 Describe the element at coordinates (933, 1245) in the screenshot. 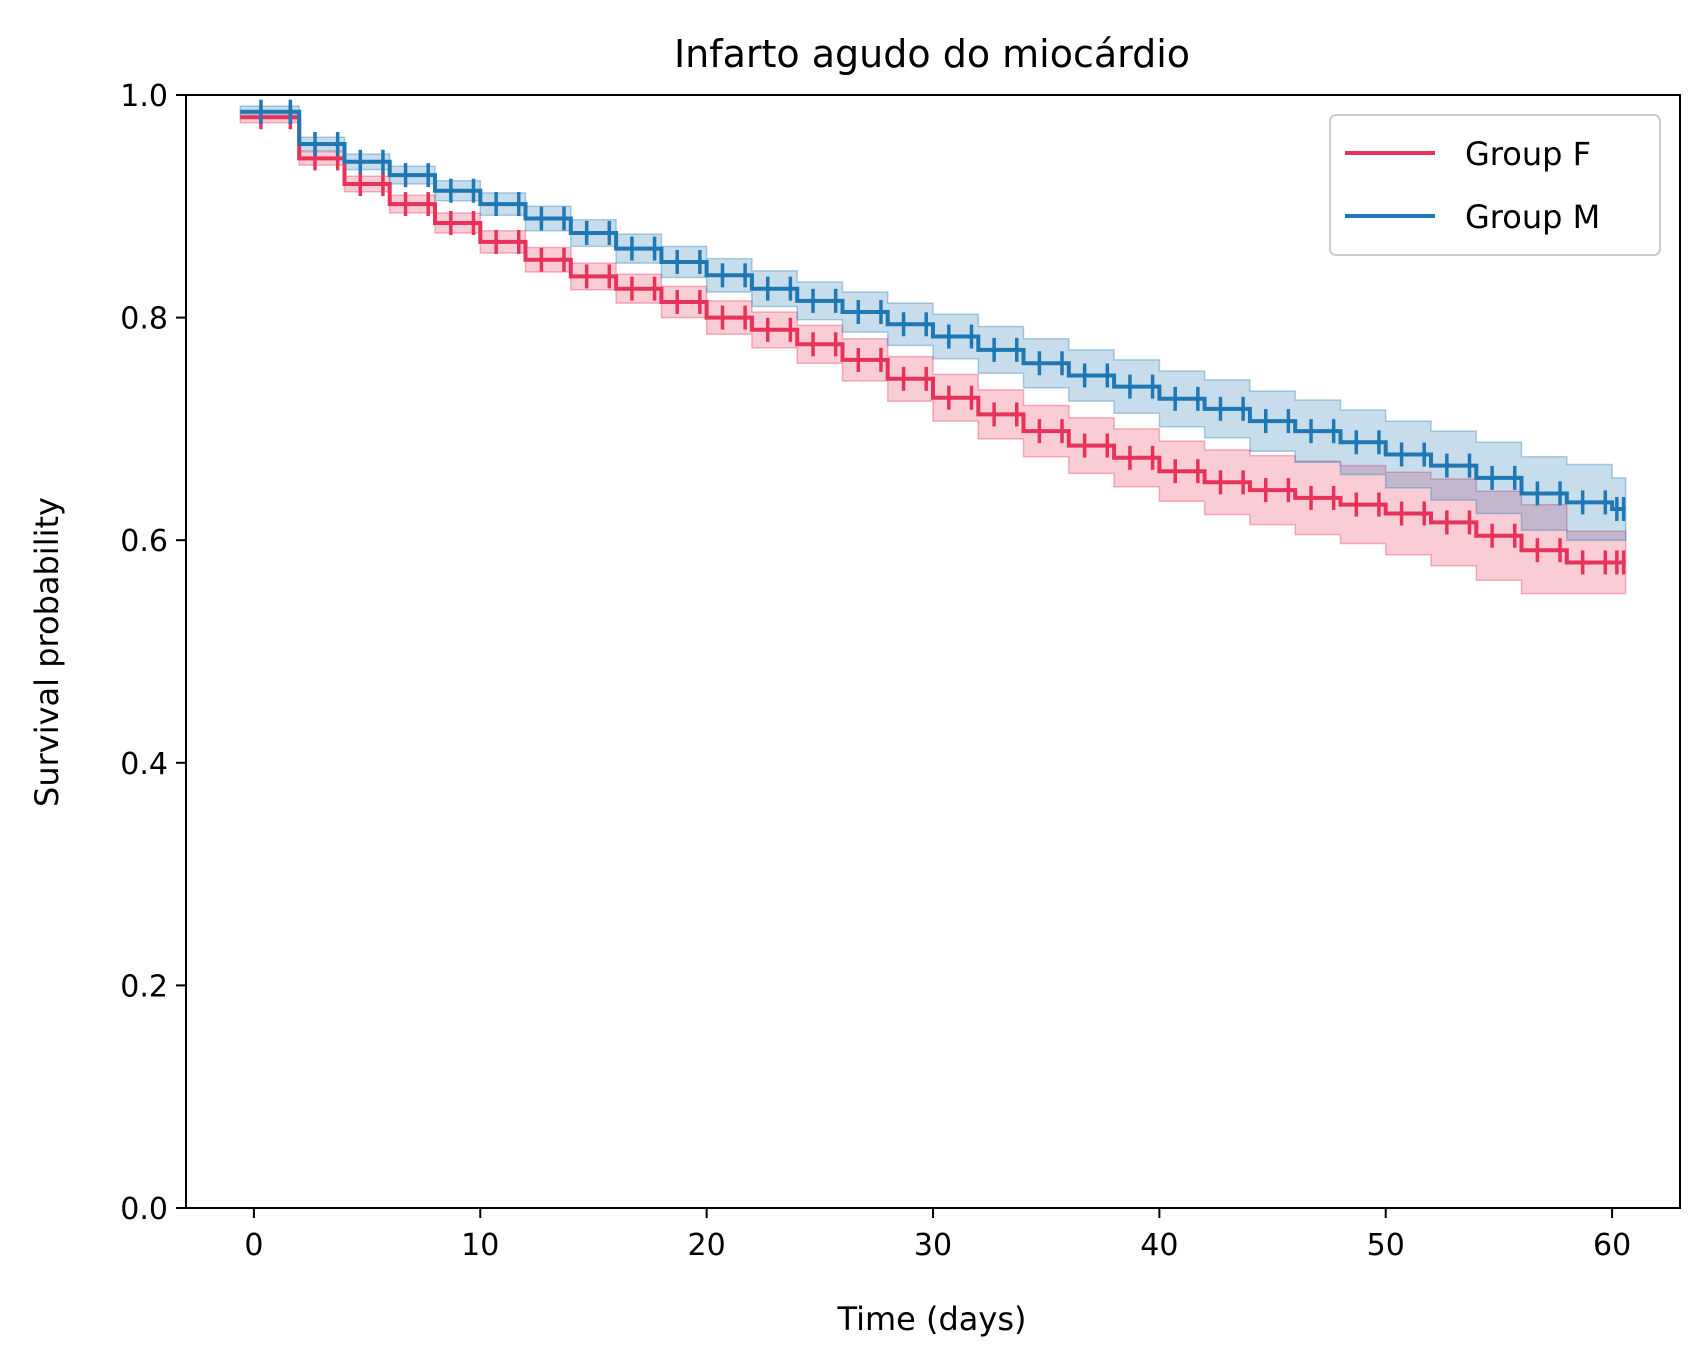

I see `x-tick-label: 30` at that location.